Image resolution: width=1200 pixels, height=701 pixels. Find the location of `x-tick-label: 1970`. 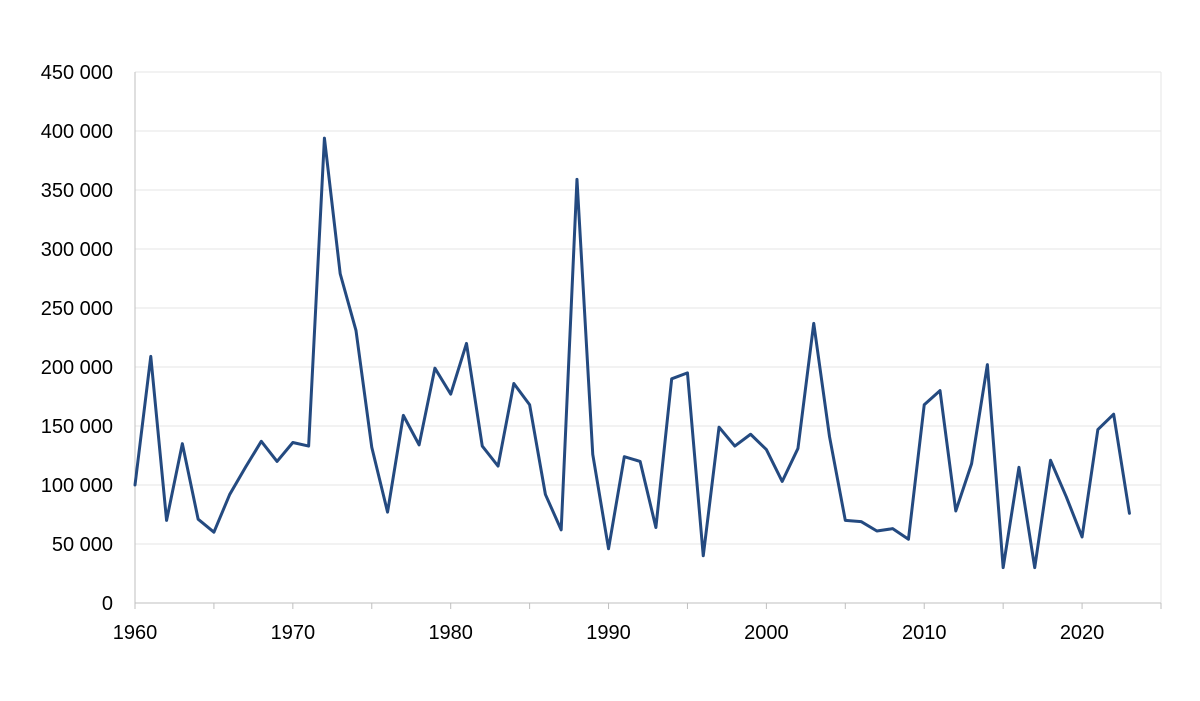

x-tick-label: 1970 is located at coordinates (293, 633).